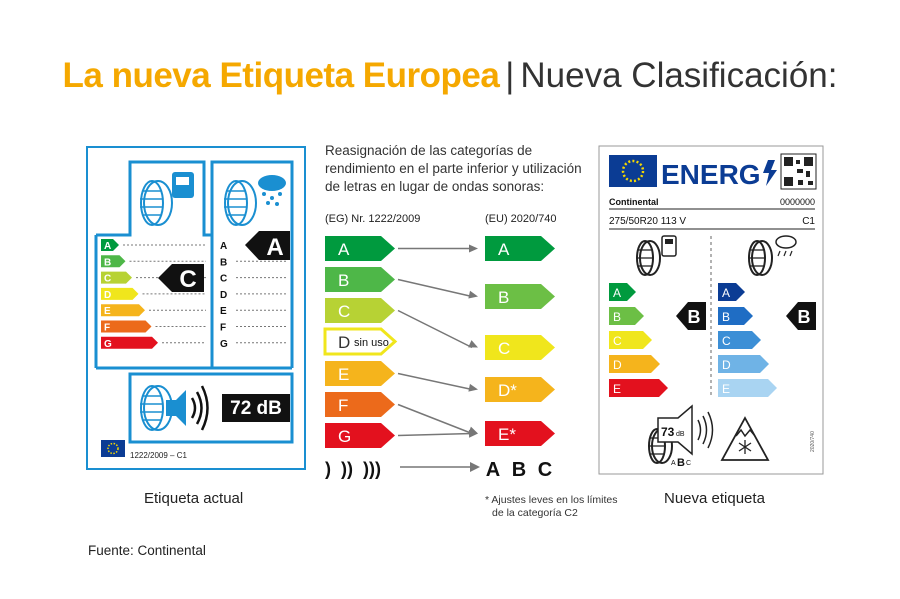  I want to click on old-wet-row: A, so click(223, 246).